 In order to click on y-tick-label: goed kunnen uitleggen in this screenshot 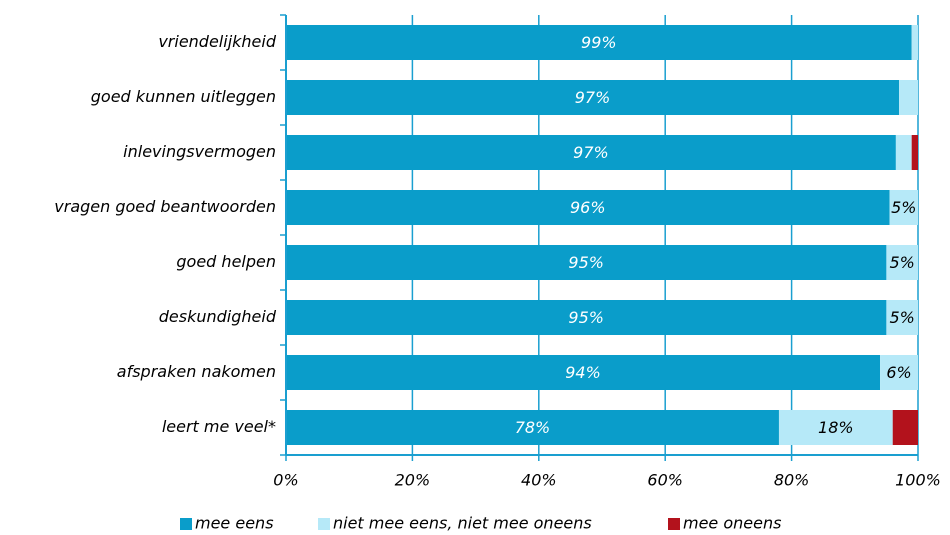, I will do `click(183, 96)`.